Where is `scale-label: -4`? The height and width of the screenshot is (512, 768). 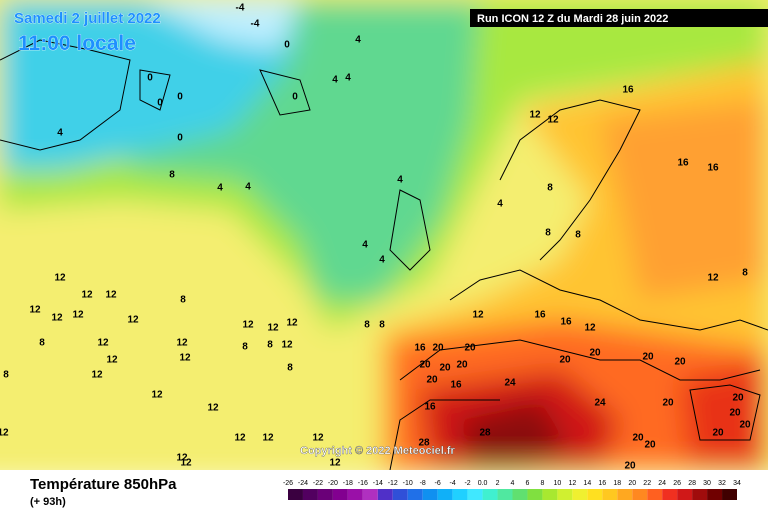 scale-label: -4 is located at coordinates (453, 483).